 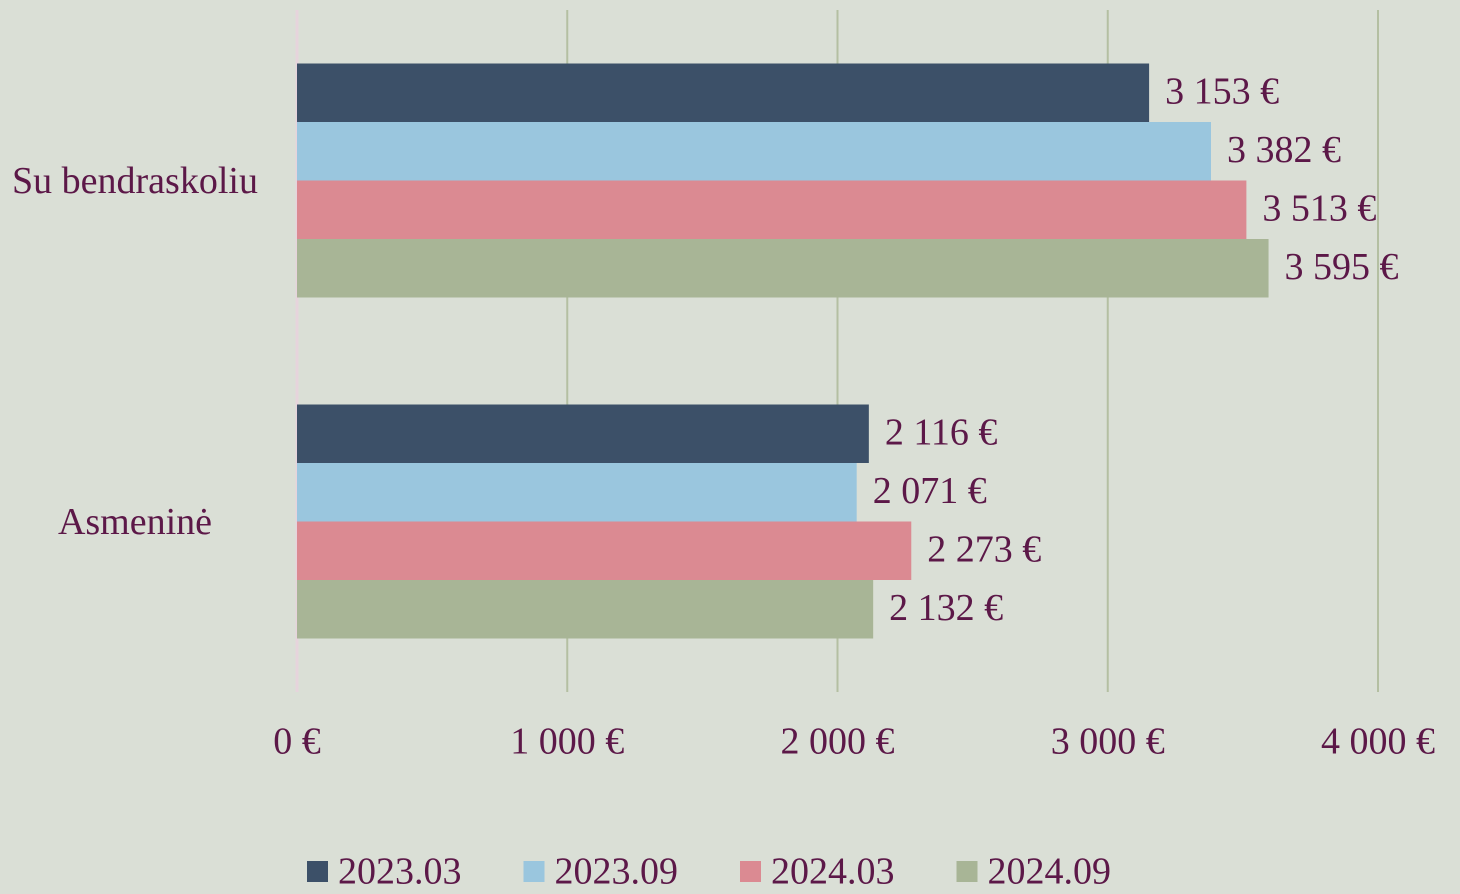 What do you see at coordinates (135, 180) in the screenshot?
I see `y-tick-label: Su bendraskoliu` at bounding box center [135, 180].